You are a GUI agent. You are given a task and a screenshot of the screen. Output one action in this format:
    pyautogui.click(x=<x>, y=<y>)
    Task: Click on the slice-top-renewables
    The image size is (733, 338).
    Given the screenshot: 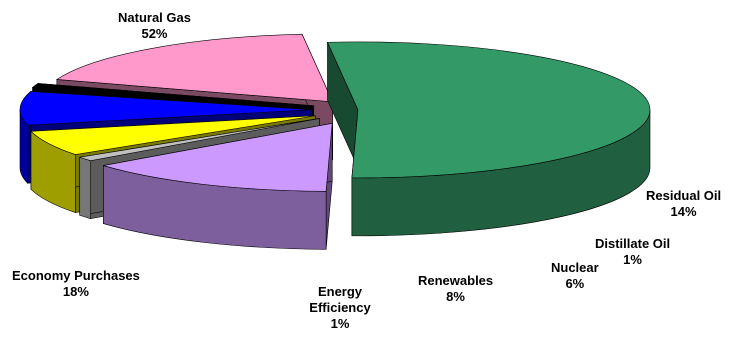 What is the action you would take?
    pyautogui.click(x=166, y=108)
    